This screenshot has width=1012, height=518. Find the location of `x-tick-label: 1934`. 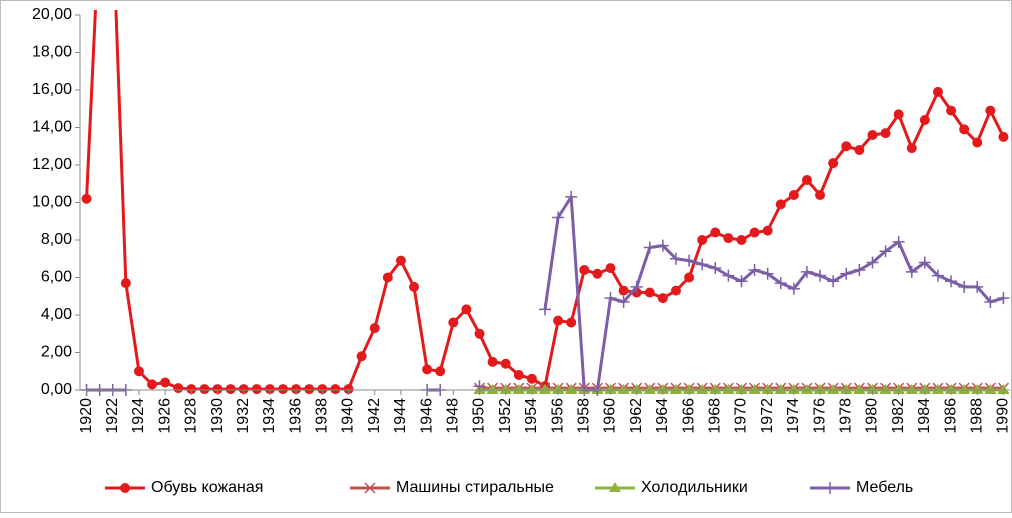

x-tick-label: 1934 is located at coordinates (269, 416).